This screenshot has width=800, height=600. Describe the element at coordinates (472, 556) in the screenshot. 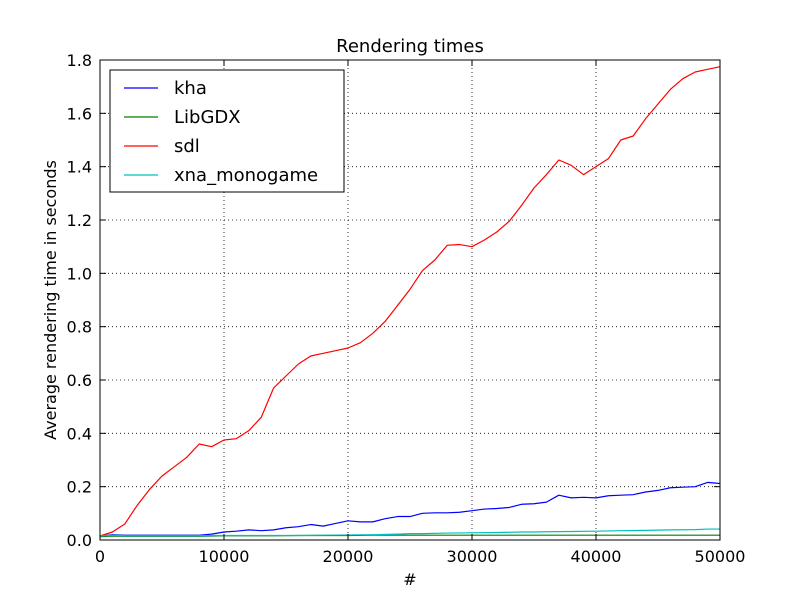

I see `x-tick-label: 30000` at that location.